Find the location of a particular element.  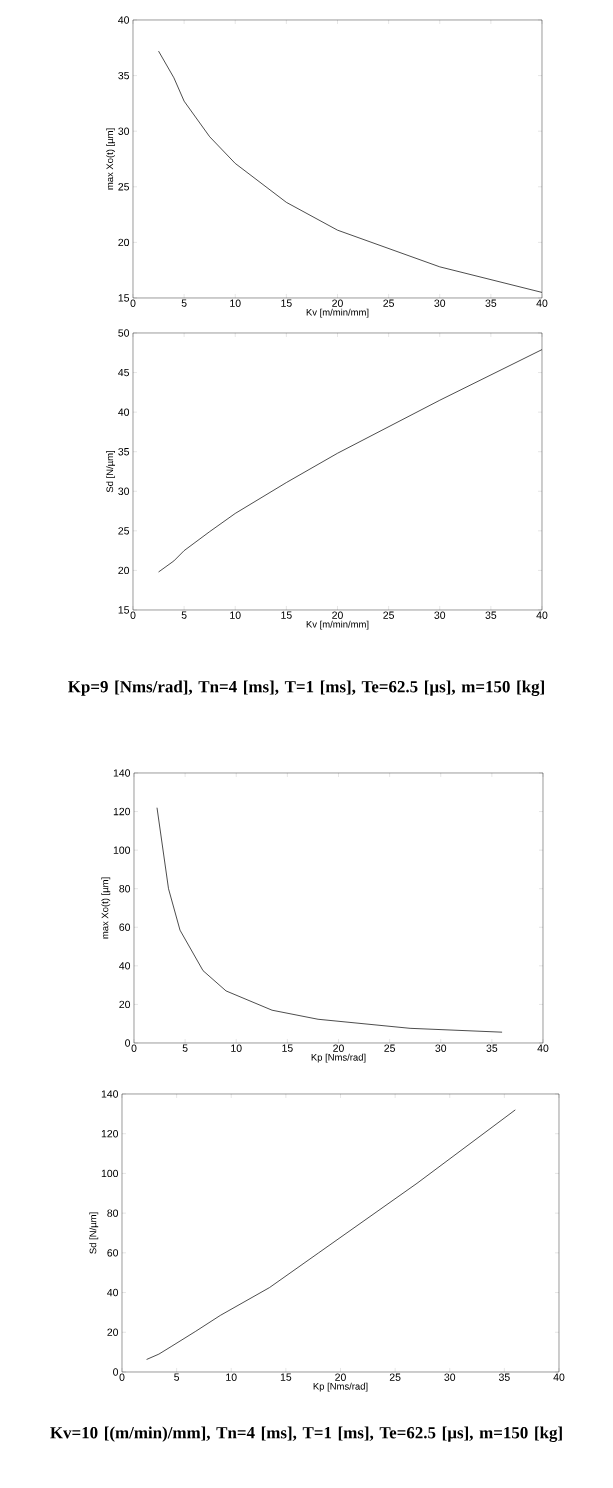

y-tick-label: 45 is located at coordinates (124, 372).